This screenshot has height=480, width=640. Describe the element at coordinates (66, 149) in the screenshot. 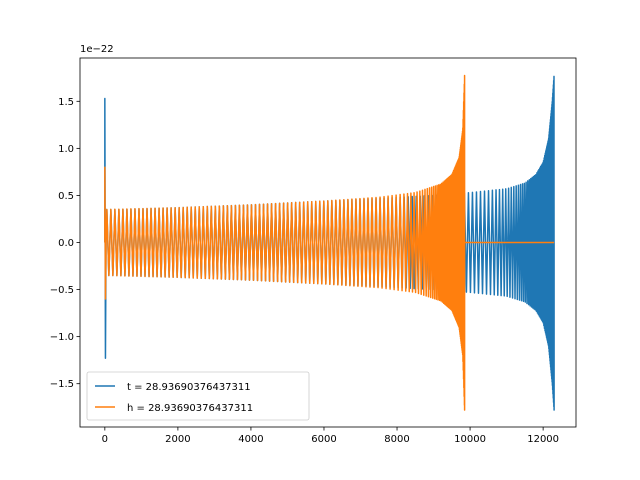

I see `y-tick-label: 1.0` at that location.